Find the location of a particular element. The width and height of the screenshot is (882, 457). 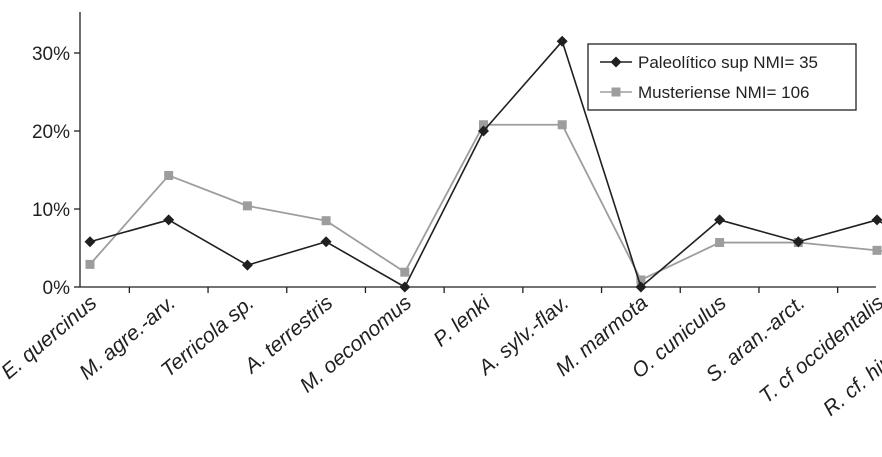

y-tick-label: 30% is located at coordinates (51, 54).